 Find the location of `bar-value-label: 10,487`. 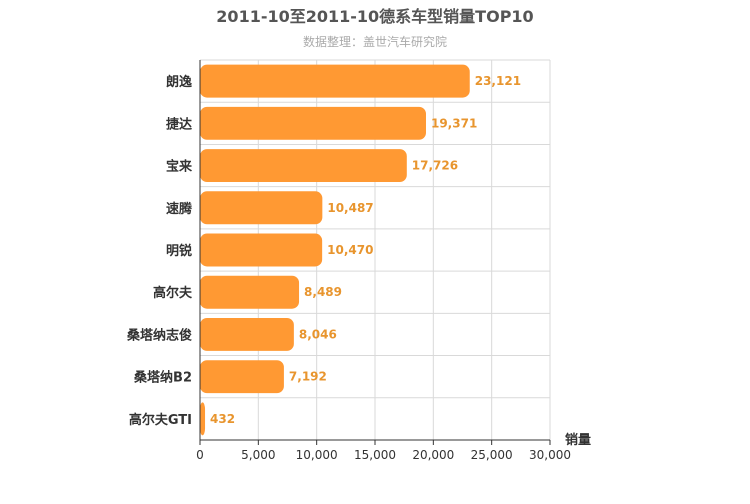

bar-value-label: 10,487 is located at coordinates (350, 208).